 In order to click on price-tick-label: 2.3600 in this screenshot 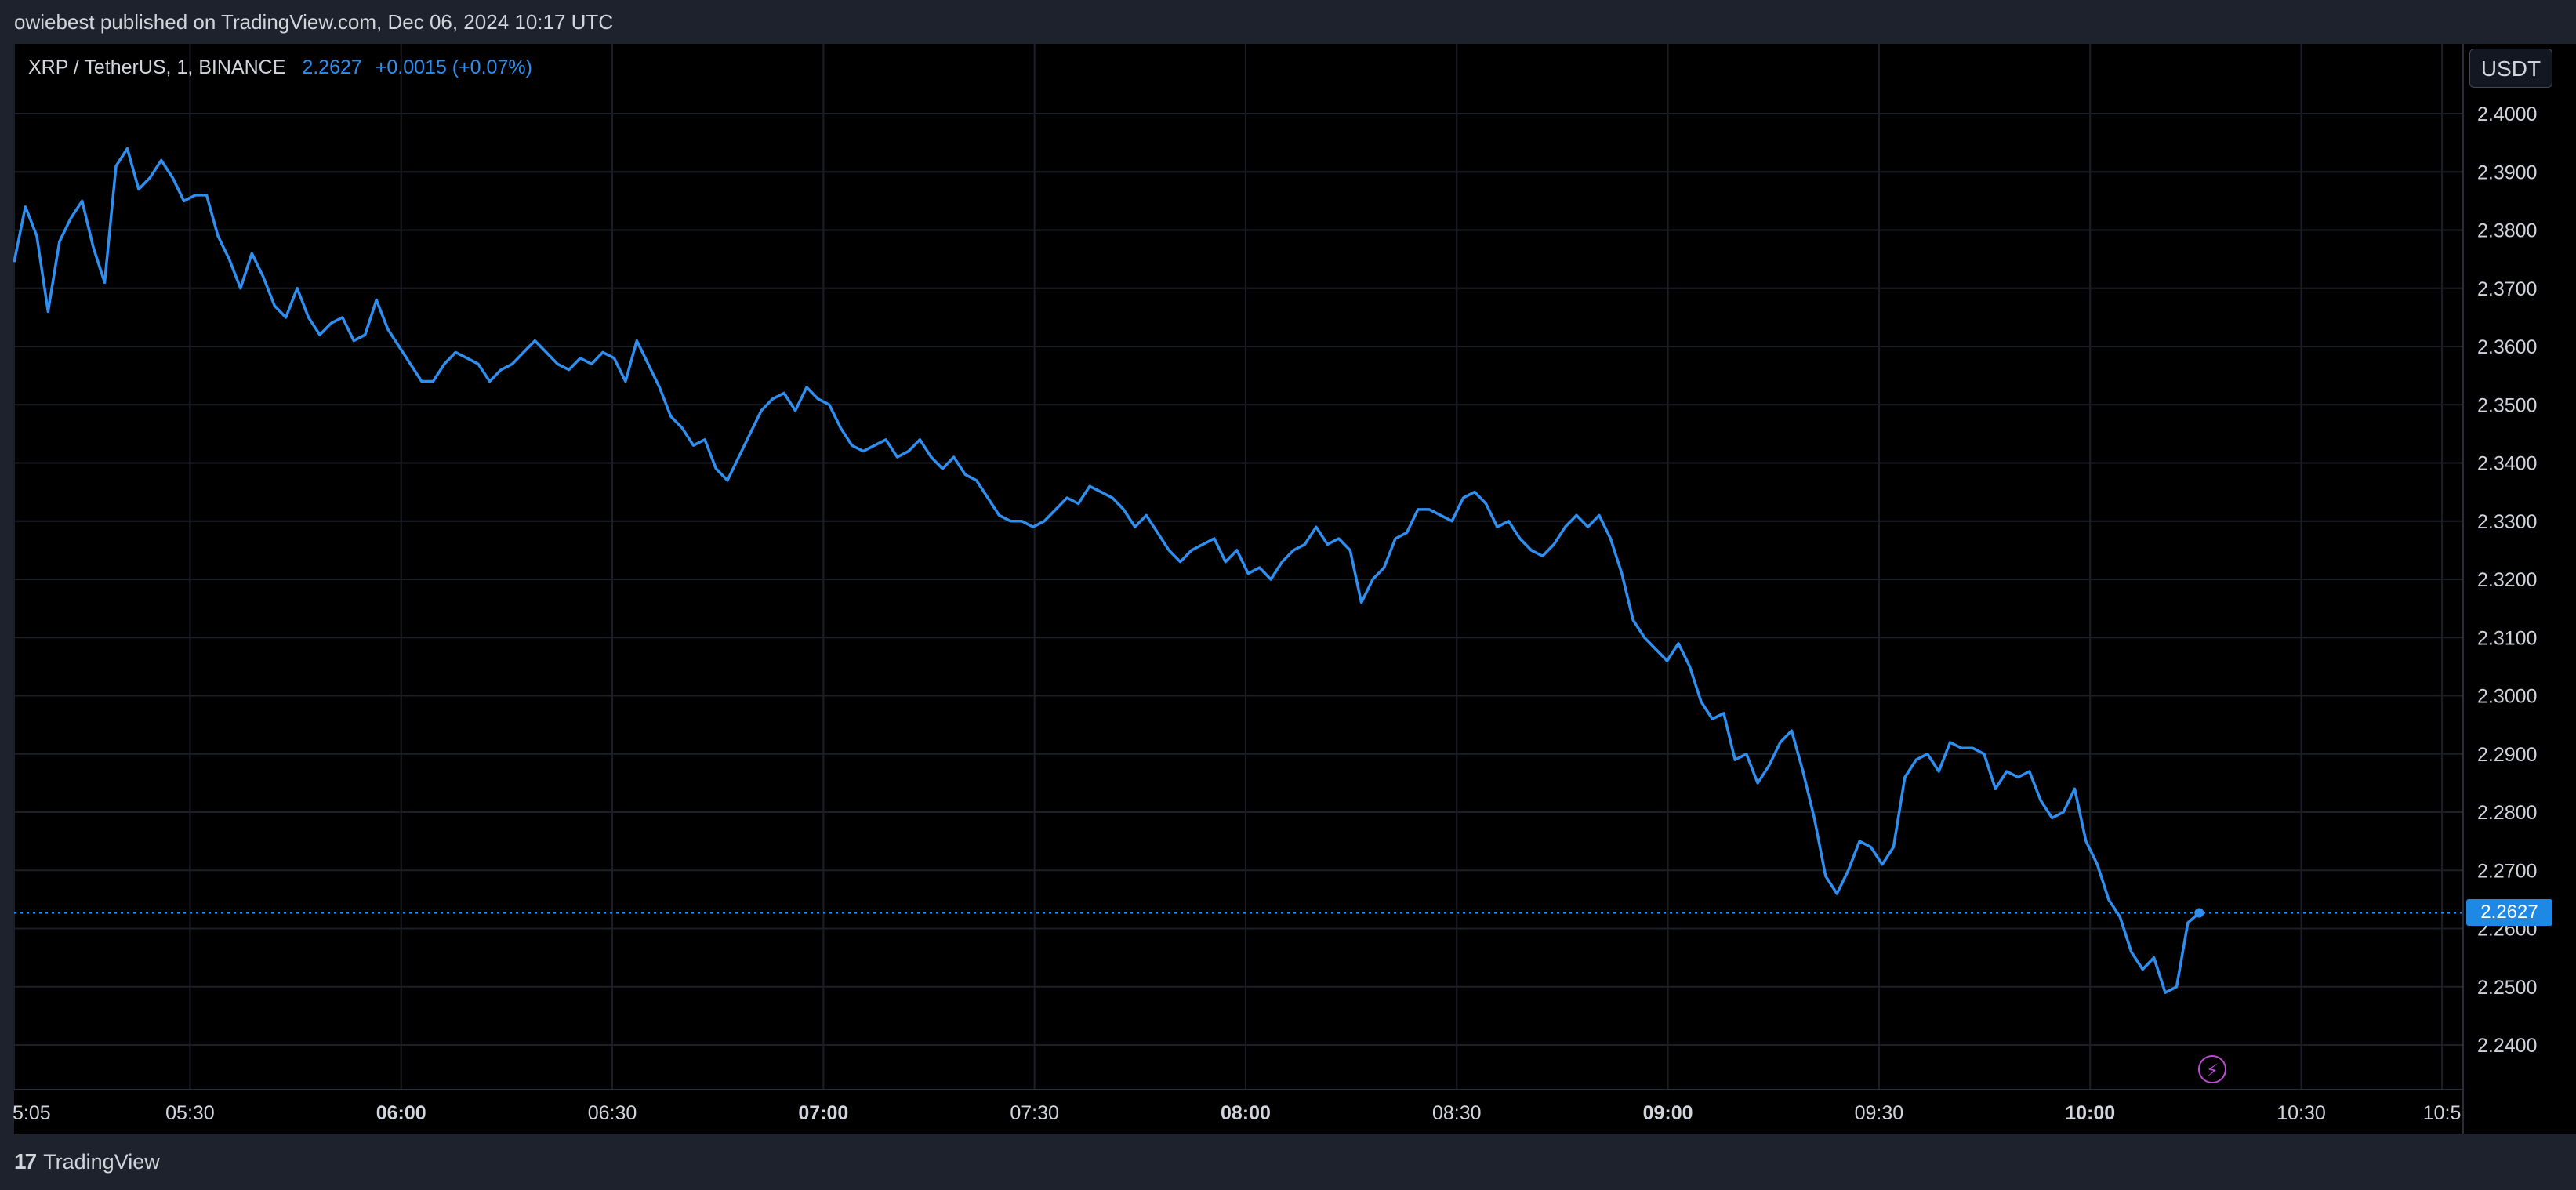, I will do `click(2507, 347)`.